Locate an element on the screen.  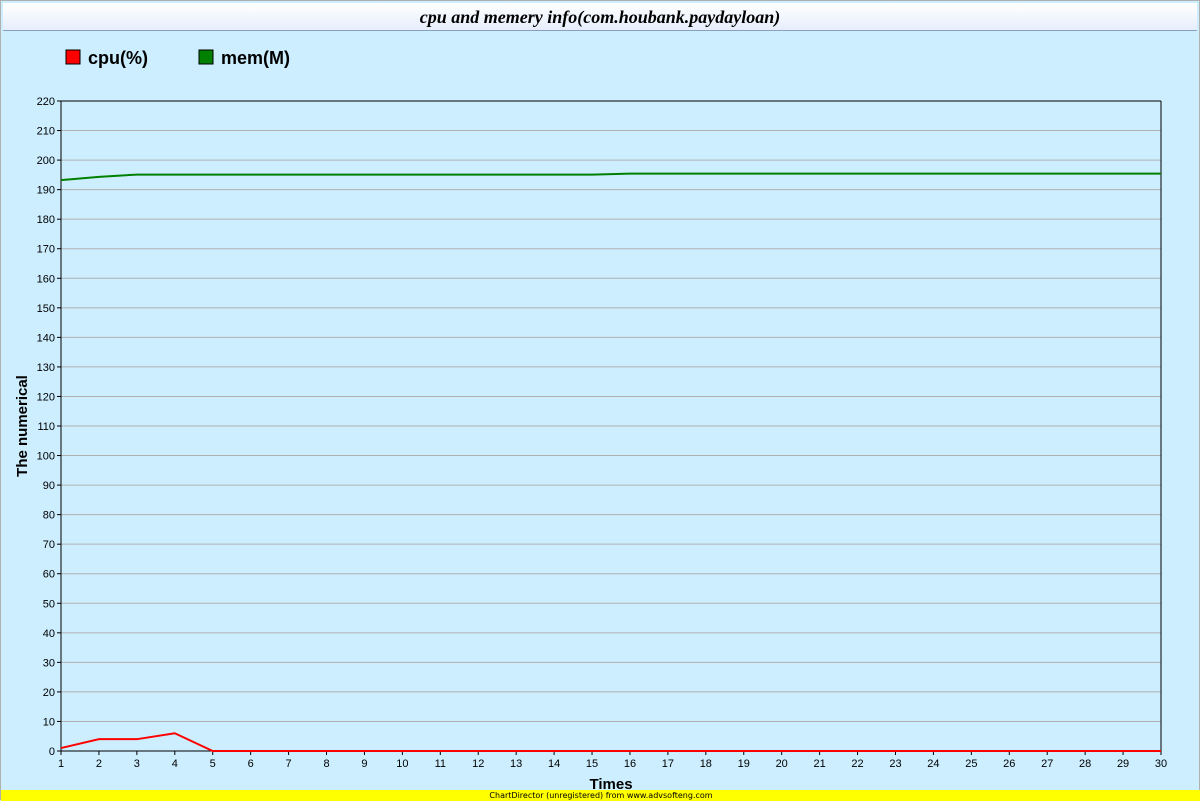
y-tick-label: 10 is located at coordinates (49, 722).